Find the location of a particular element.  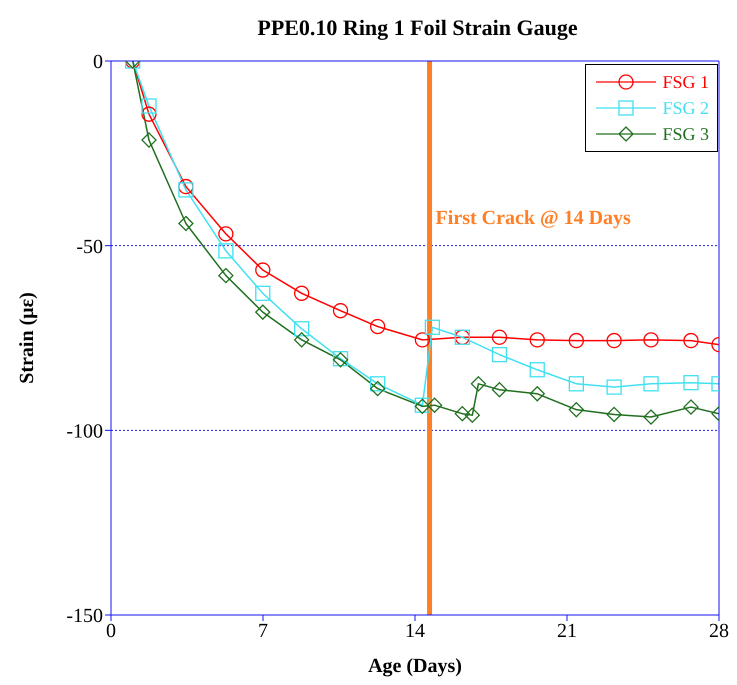

x-tick-label: 7 is located at coordinates (263, 631).